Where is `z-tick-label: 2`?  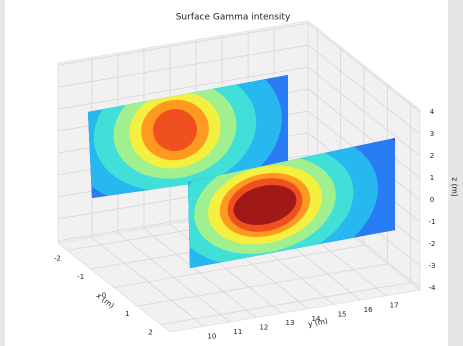
z-tick-label: 2 is located at coordinates (432, 156).